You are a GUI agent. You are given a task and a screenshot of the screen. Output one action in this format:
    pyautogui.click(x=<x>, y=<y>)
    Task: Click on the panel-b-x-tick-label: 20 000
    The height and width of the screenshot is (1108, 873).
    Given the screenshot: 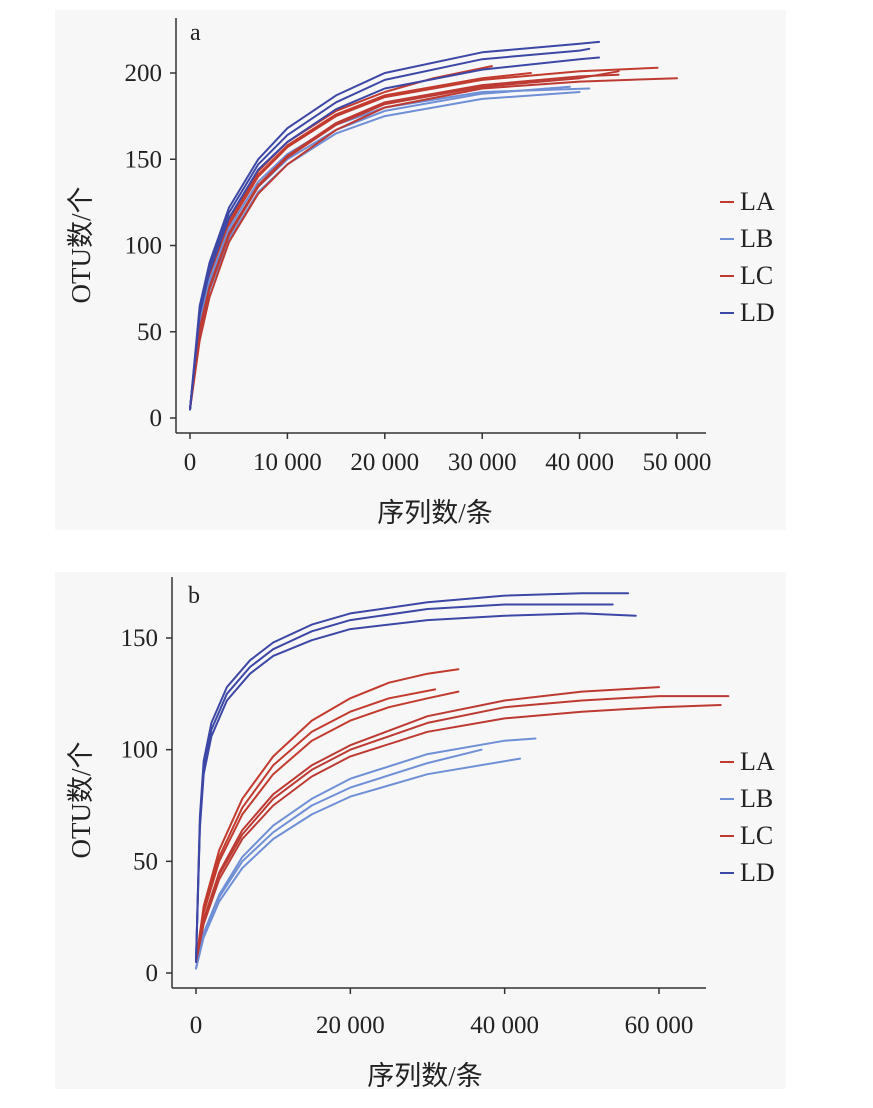 What is the action you would take?
    pyautogui.click(x=350, y=1025)
    